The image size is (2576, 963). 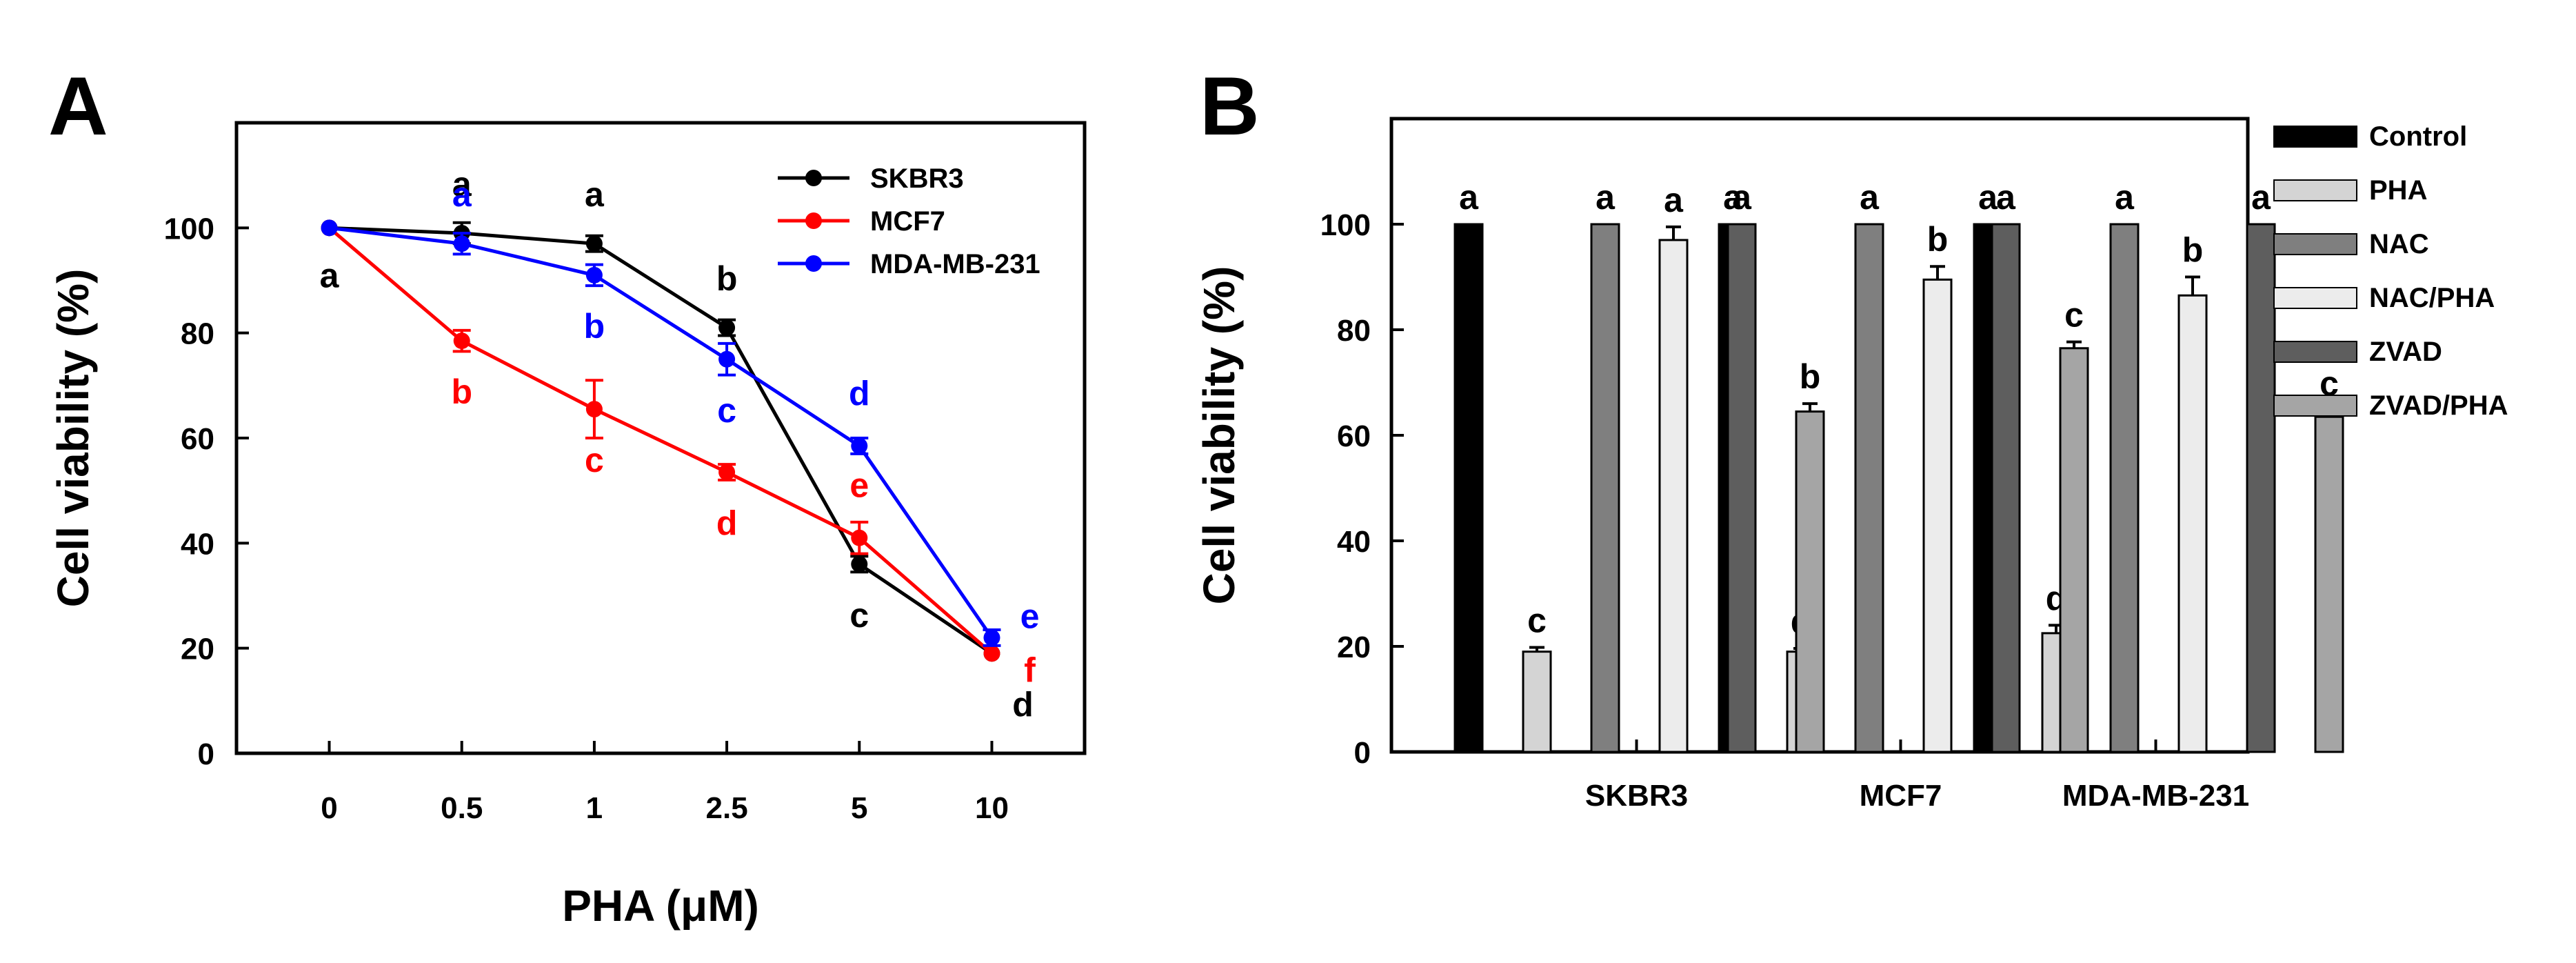 I want to click on legend-marker-skbr3, so click(x=813, y=178).